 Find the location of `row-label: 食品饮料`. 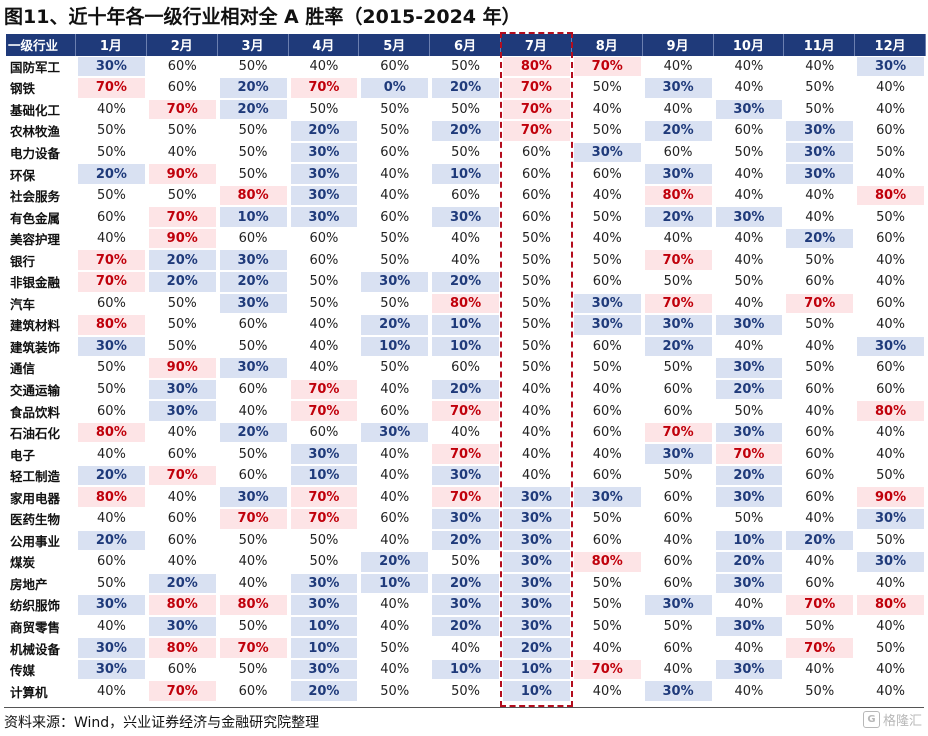

row-label: 食品饮料 is located at coordinates (35, 412).